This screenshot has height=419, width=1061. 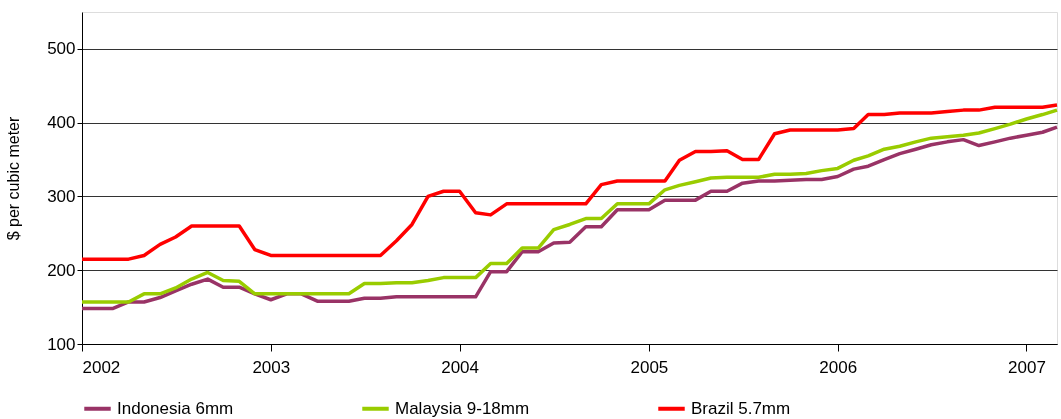 What do you see at coordinates (838, 367) in the screenshot?
I see `x-tick-label: 2006` at bounding box center [838, 367].